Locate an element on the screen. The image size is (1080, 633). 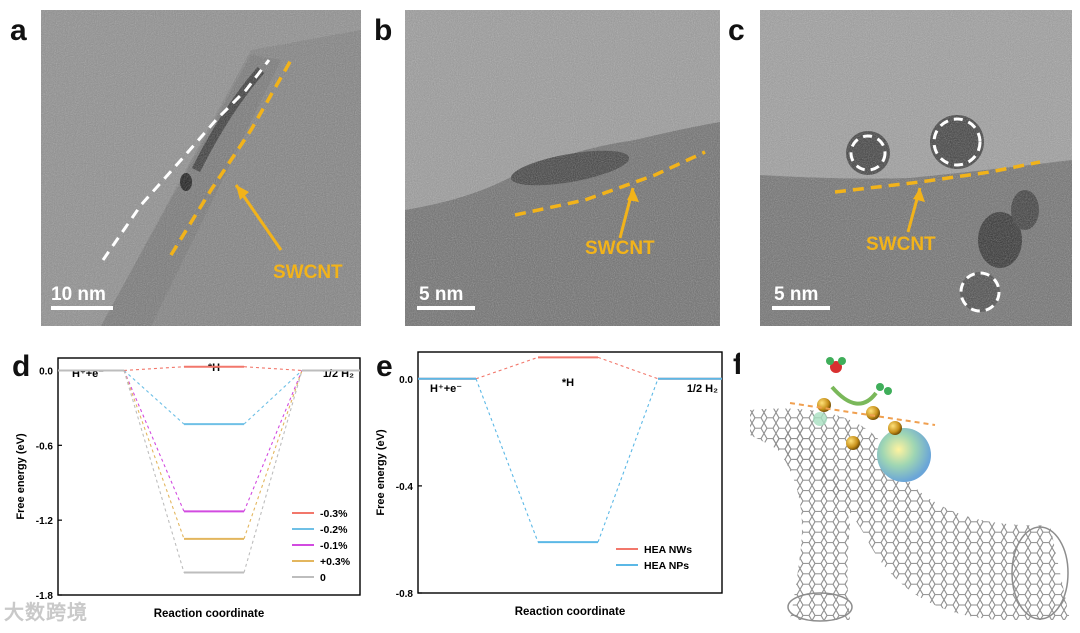
y-tick-label: -1.8 is located at coordinates (45, 596).